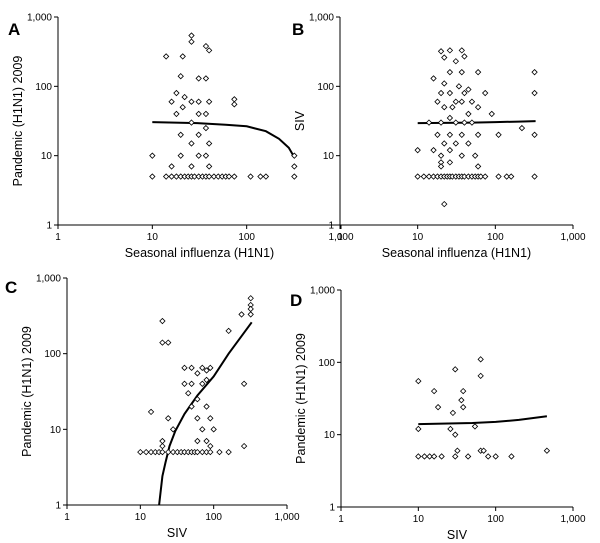  Describe the element at coordinates (224, 139) in the screenshot. I see `fit-curve` at that location.